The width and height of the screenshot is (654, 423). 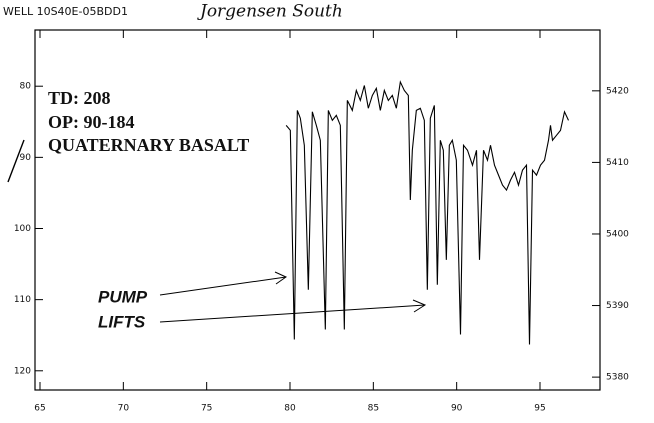 I want to click on annotation: LIFTS, so click(x=122, y=321).